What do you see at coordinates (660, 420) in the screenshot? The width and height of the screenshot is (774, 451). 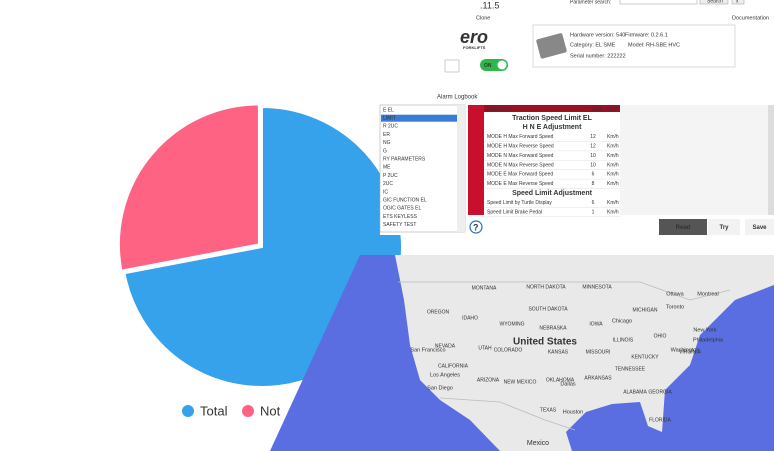 I see `map-label: FLORIDA` at bounding box center [660, 420].